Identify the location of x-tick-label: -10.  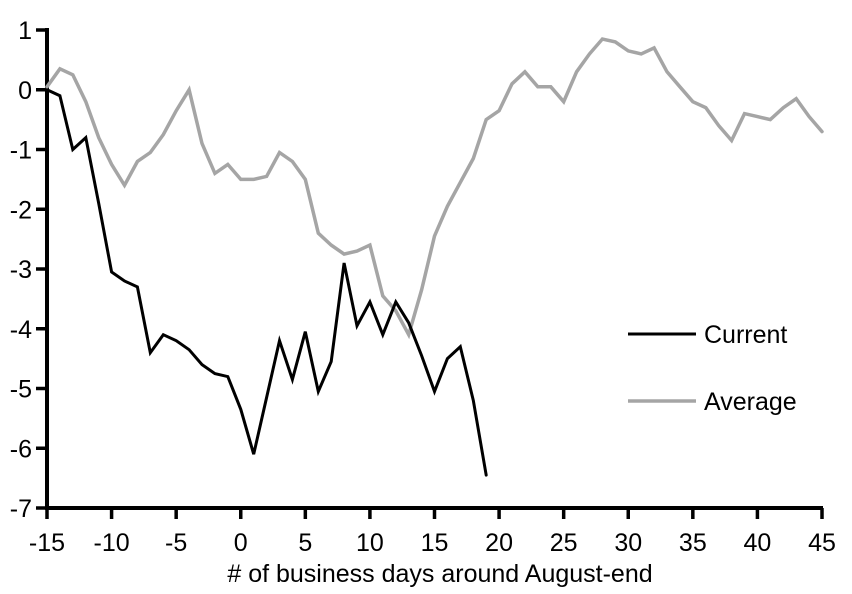
(112, 543).